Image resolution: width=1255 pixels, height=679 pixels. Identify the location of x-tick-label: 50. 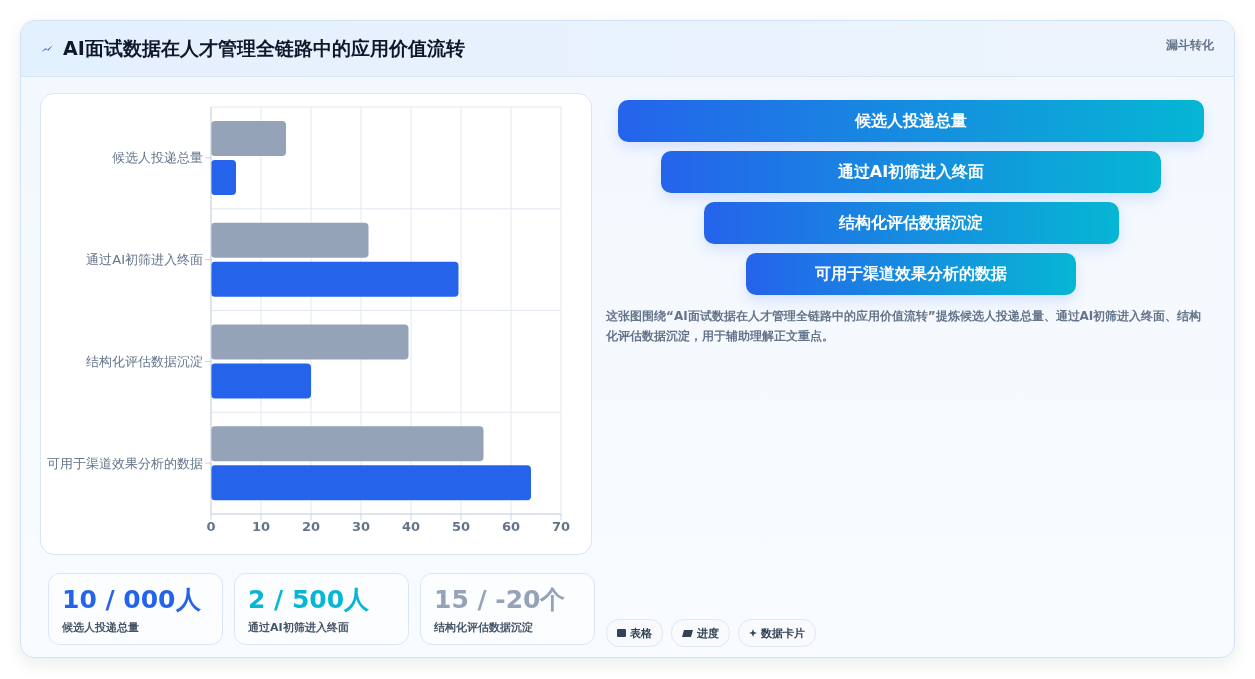
(461, 527).